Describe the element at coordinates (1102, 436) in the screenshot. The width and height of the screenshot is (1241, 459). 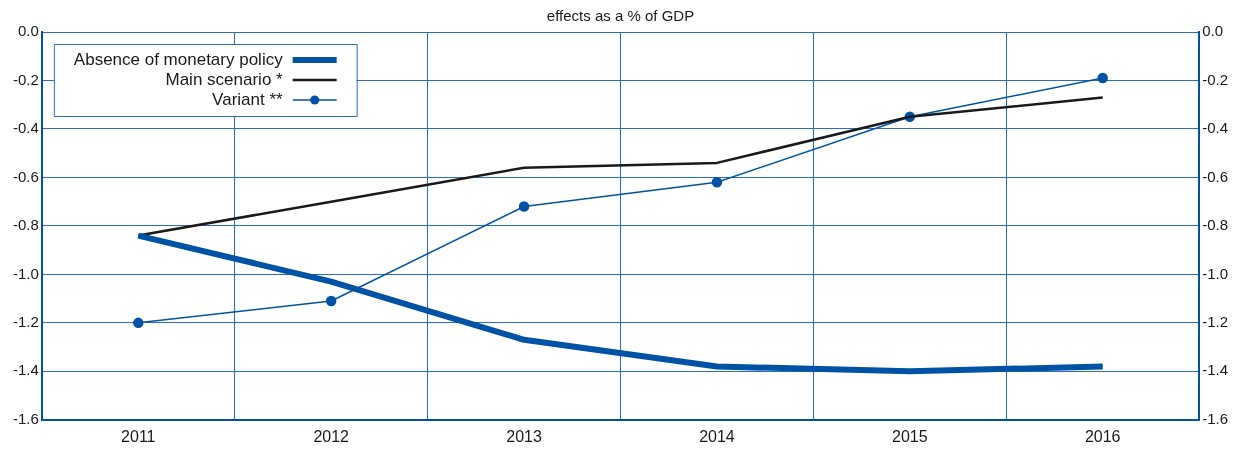
I see `x-tick-label: 2016` at that location.